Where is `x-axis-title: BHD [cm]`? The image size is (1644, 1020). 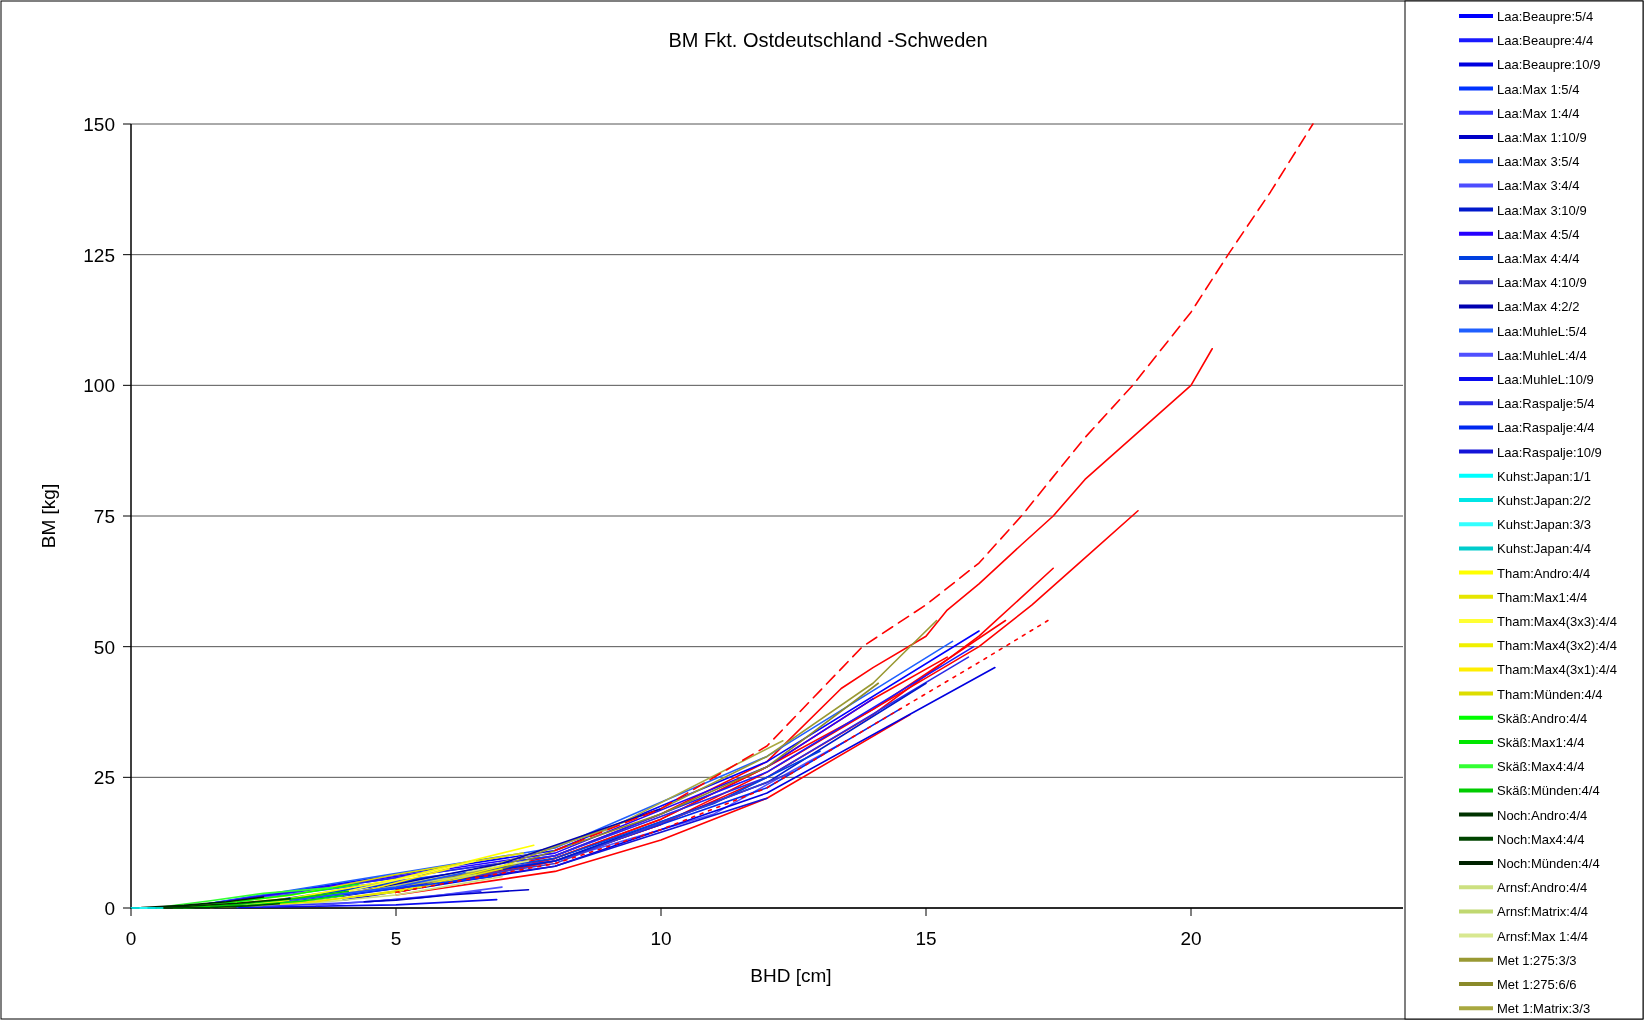 x-axis-title: BHD [cm] is located at coordinates (791, 975).